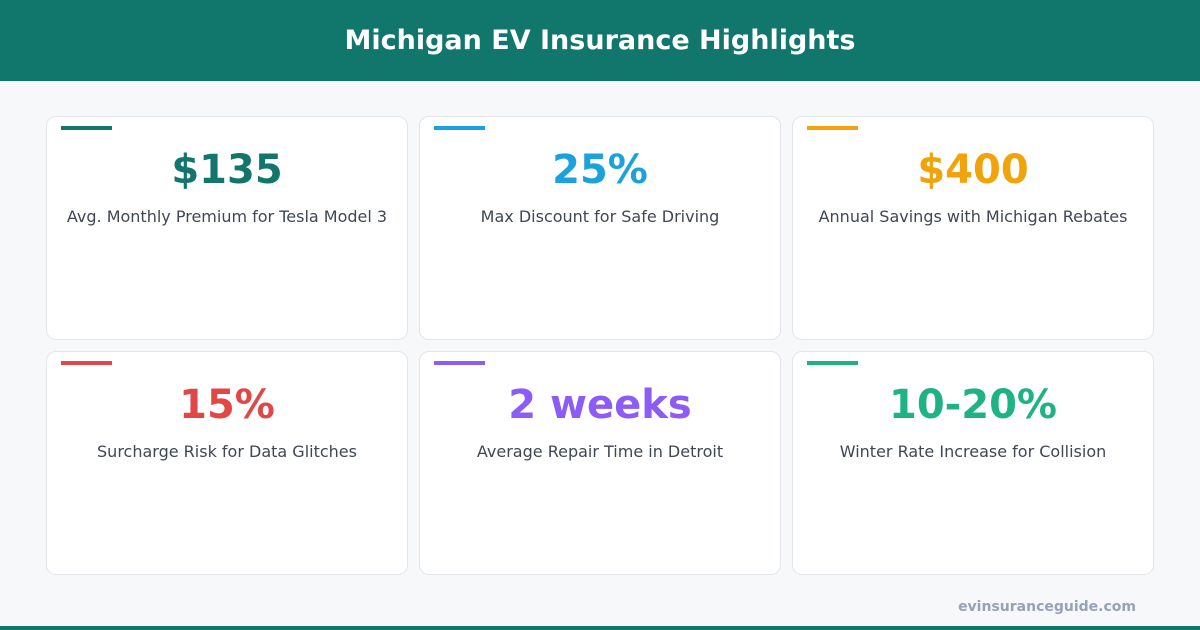  Describe the element at coordinates (227, 216) in the screenshot. I see `stat-label: Avg. Monthly Premium for Tesla Model 3` at that location.